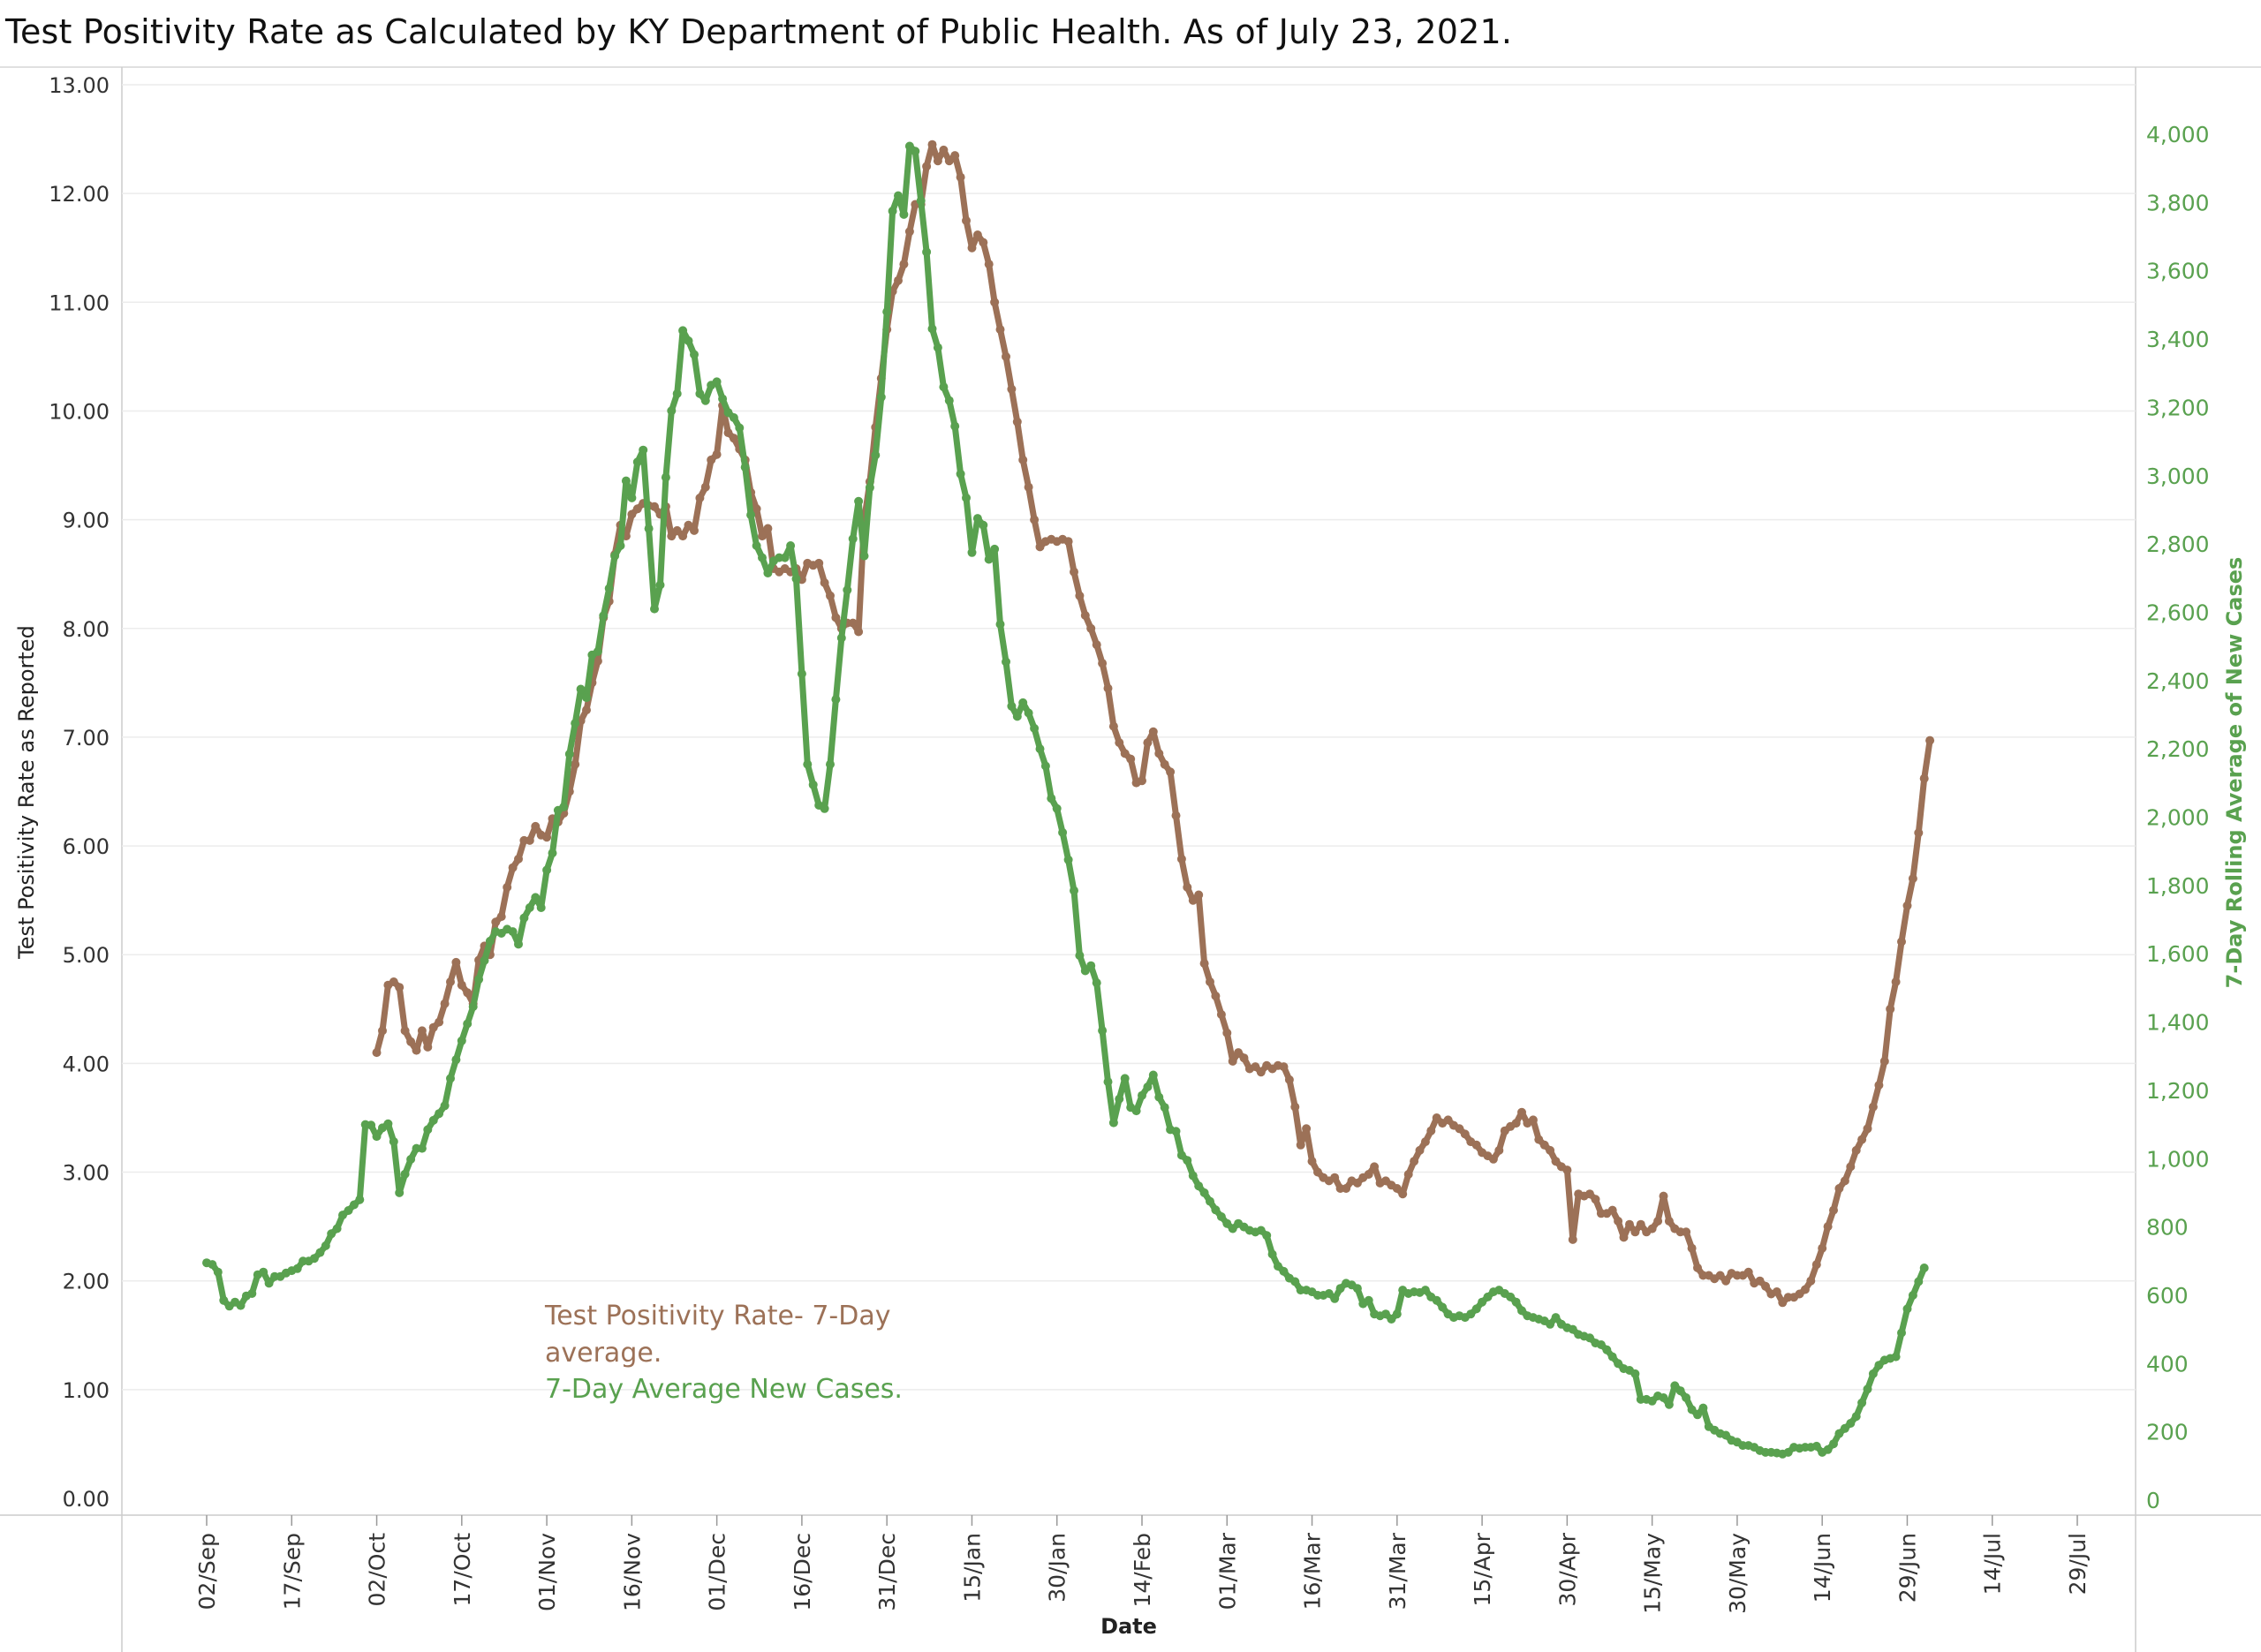  Describe the element at coordinates (717, 1316) in the screenshot. I see `annotation-positivity-line1: Test Positivity Rate- 7-Day` at that location.